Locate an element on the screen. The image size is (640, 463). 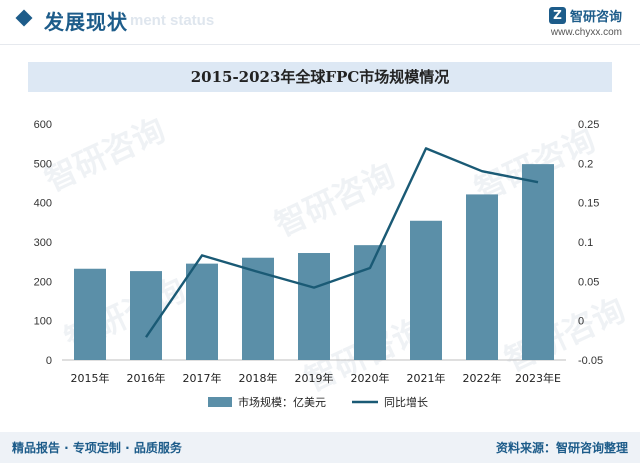
brand-url: www.chyxx.com is located at coordinates (586, 32).